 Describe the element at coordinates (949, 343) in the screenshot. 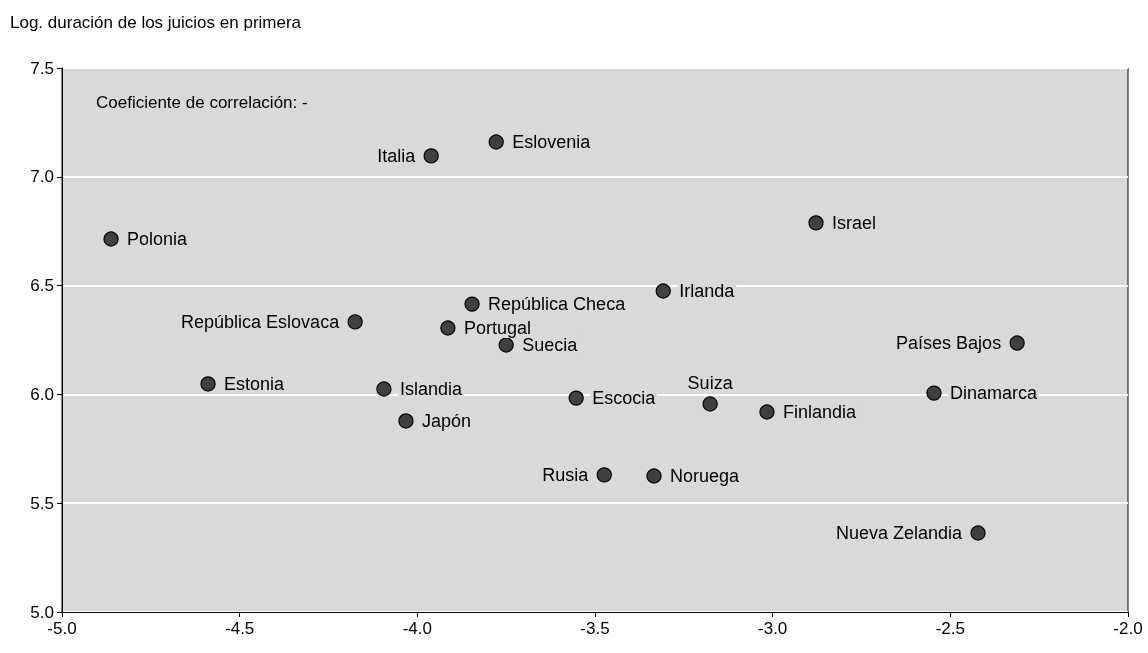

I see `annotation: Países Bajos` at that location.